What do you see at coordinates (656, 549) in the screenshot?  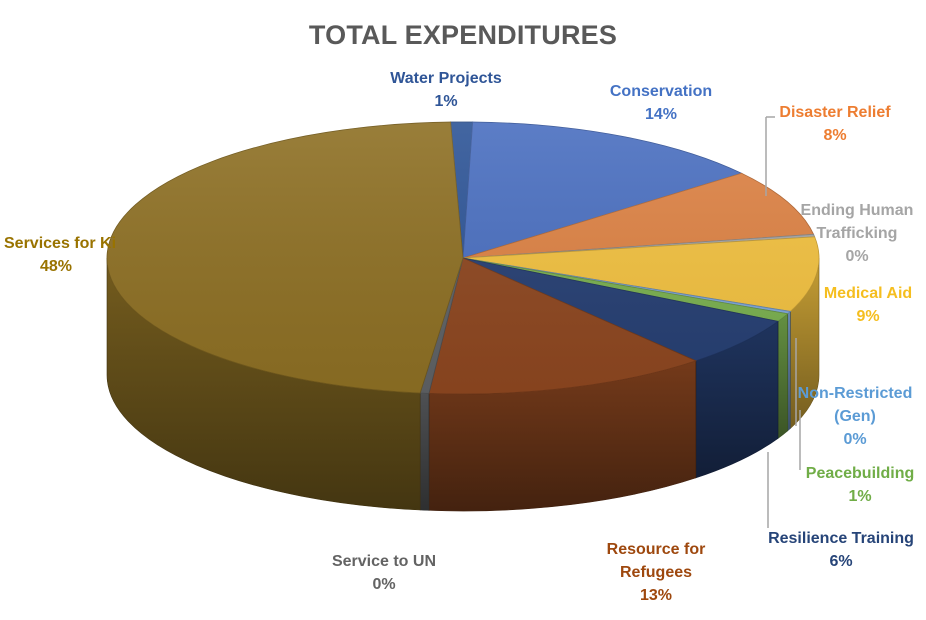 I see `label-resource-refugees-line1: Resource for` at bounding box center [656, 549].